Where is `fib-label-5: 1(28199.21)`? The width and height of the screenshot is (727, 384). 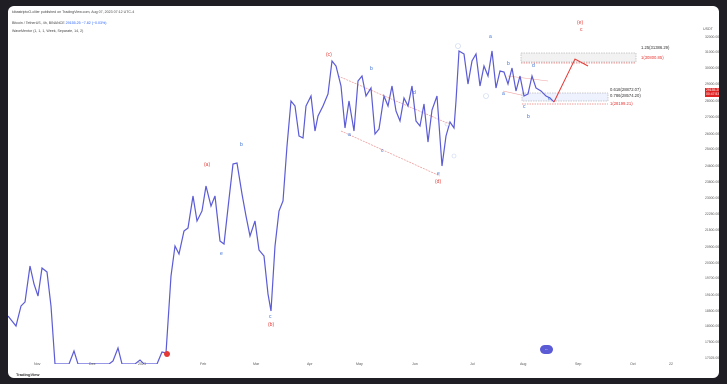
fib-label-5: 1(28199.21) is located at coordinates (621, 103).